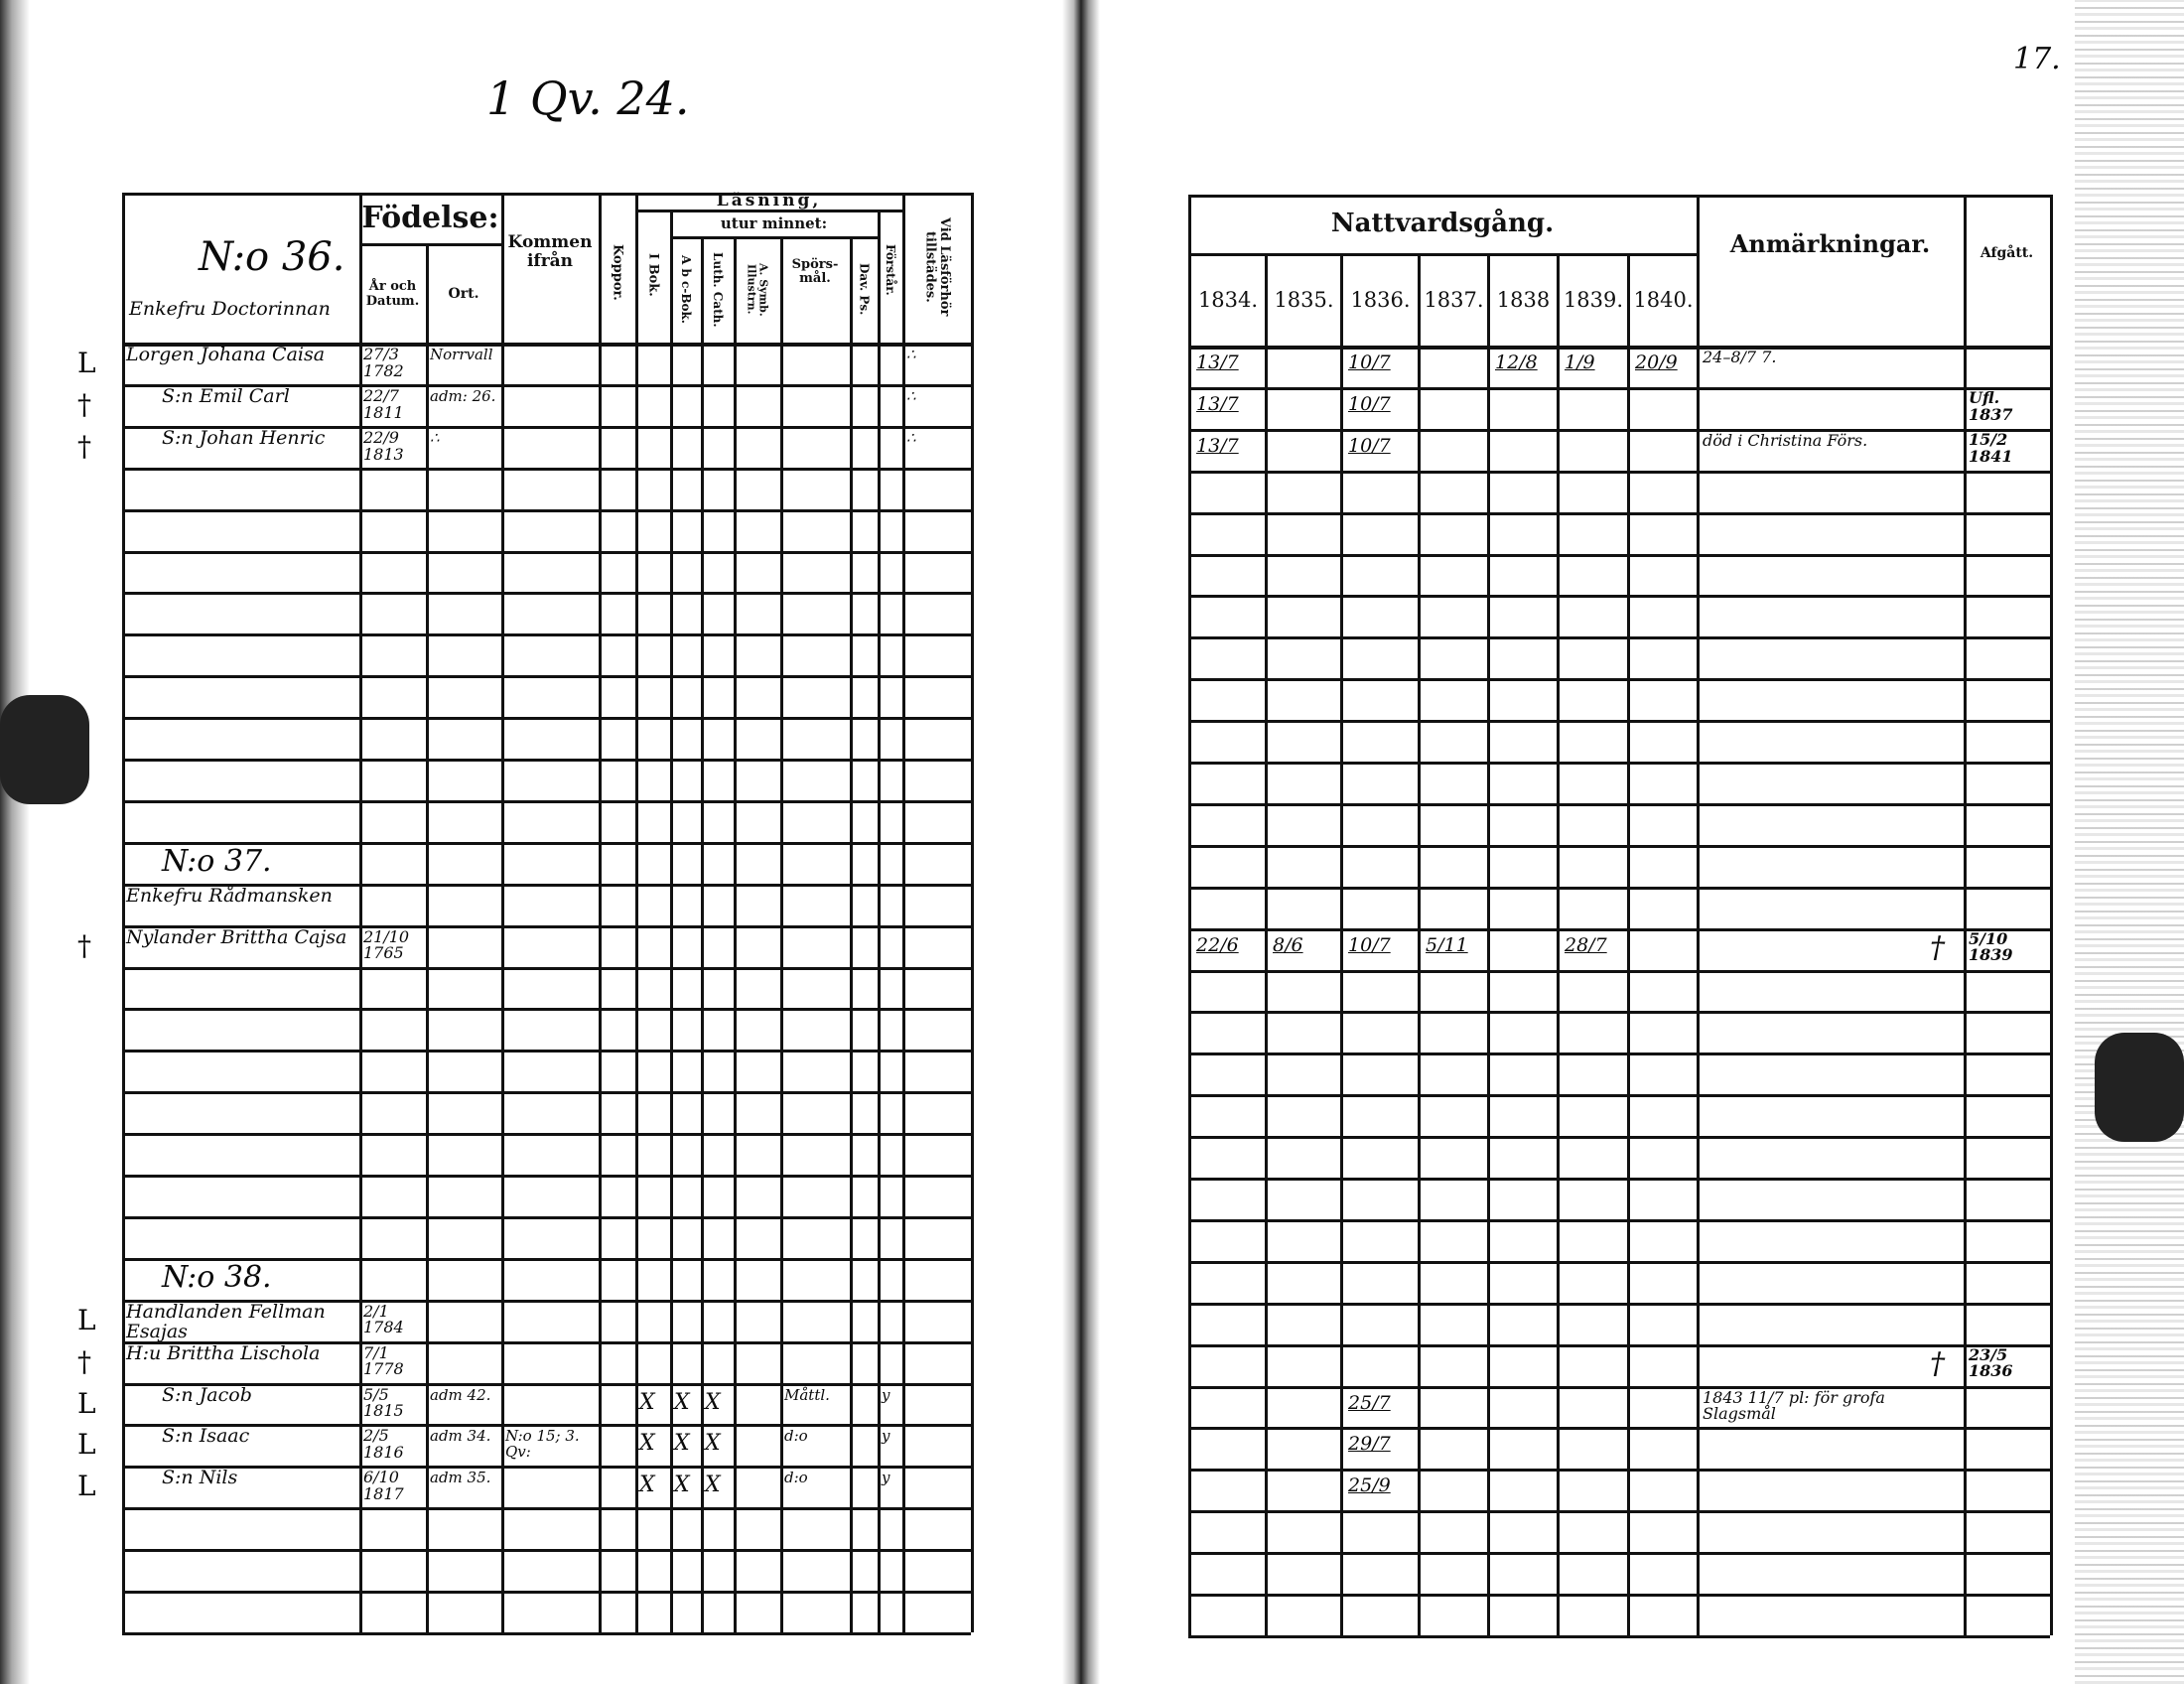 The width and height of the screenshot is (2184, 1684). I want to click on page-number: 17., so click(2037, 59).